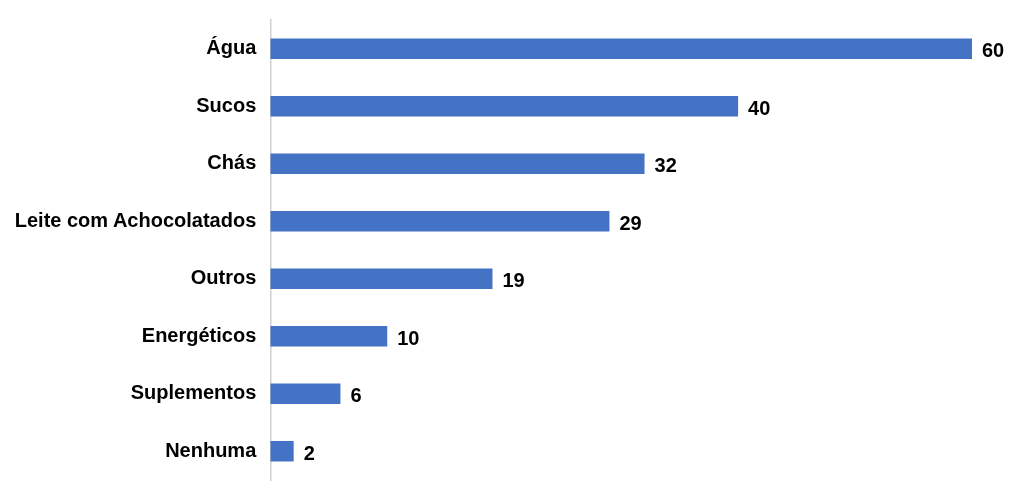  I want to click on y-tick-label: Nenhuma, so click(211, 449).